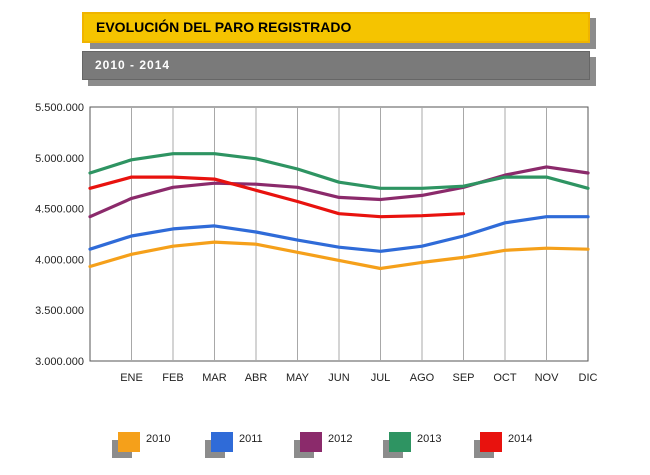 Image resolution: width=650 pixels, height=475 pixels. Describe the element at coordinates (429, 439) in the screenshot. I see `legend-label: 2013` at that location.